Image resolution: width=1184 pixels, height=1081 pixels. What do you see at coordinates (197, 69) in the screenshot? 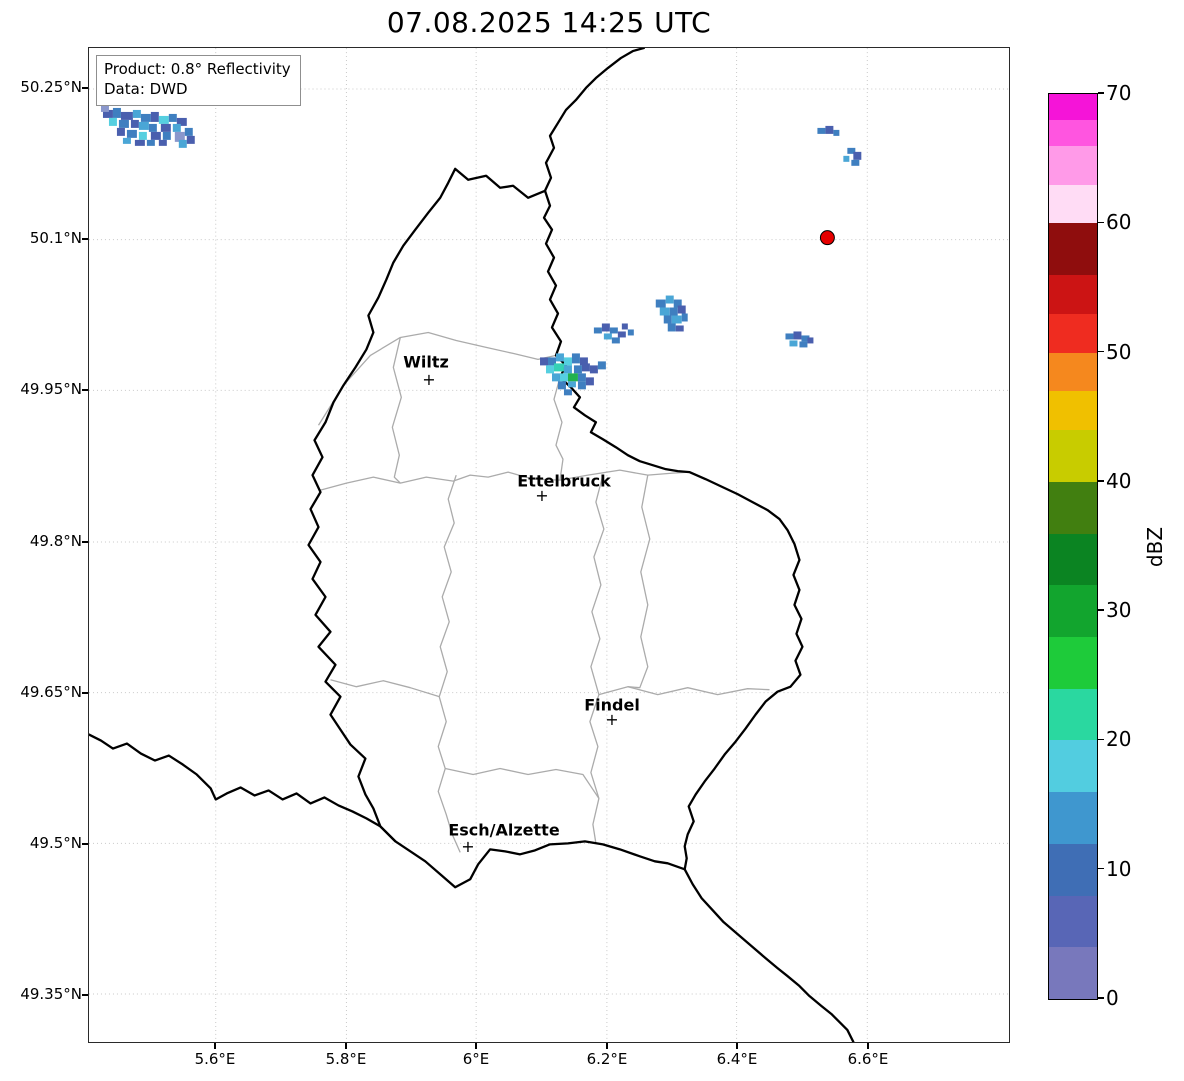
I see `product-line: Product: 0.8° Reflectivity` at bounding box center [197, 69].